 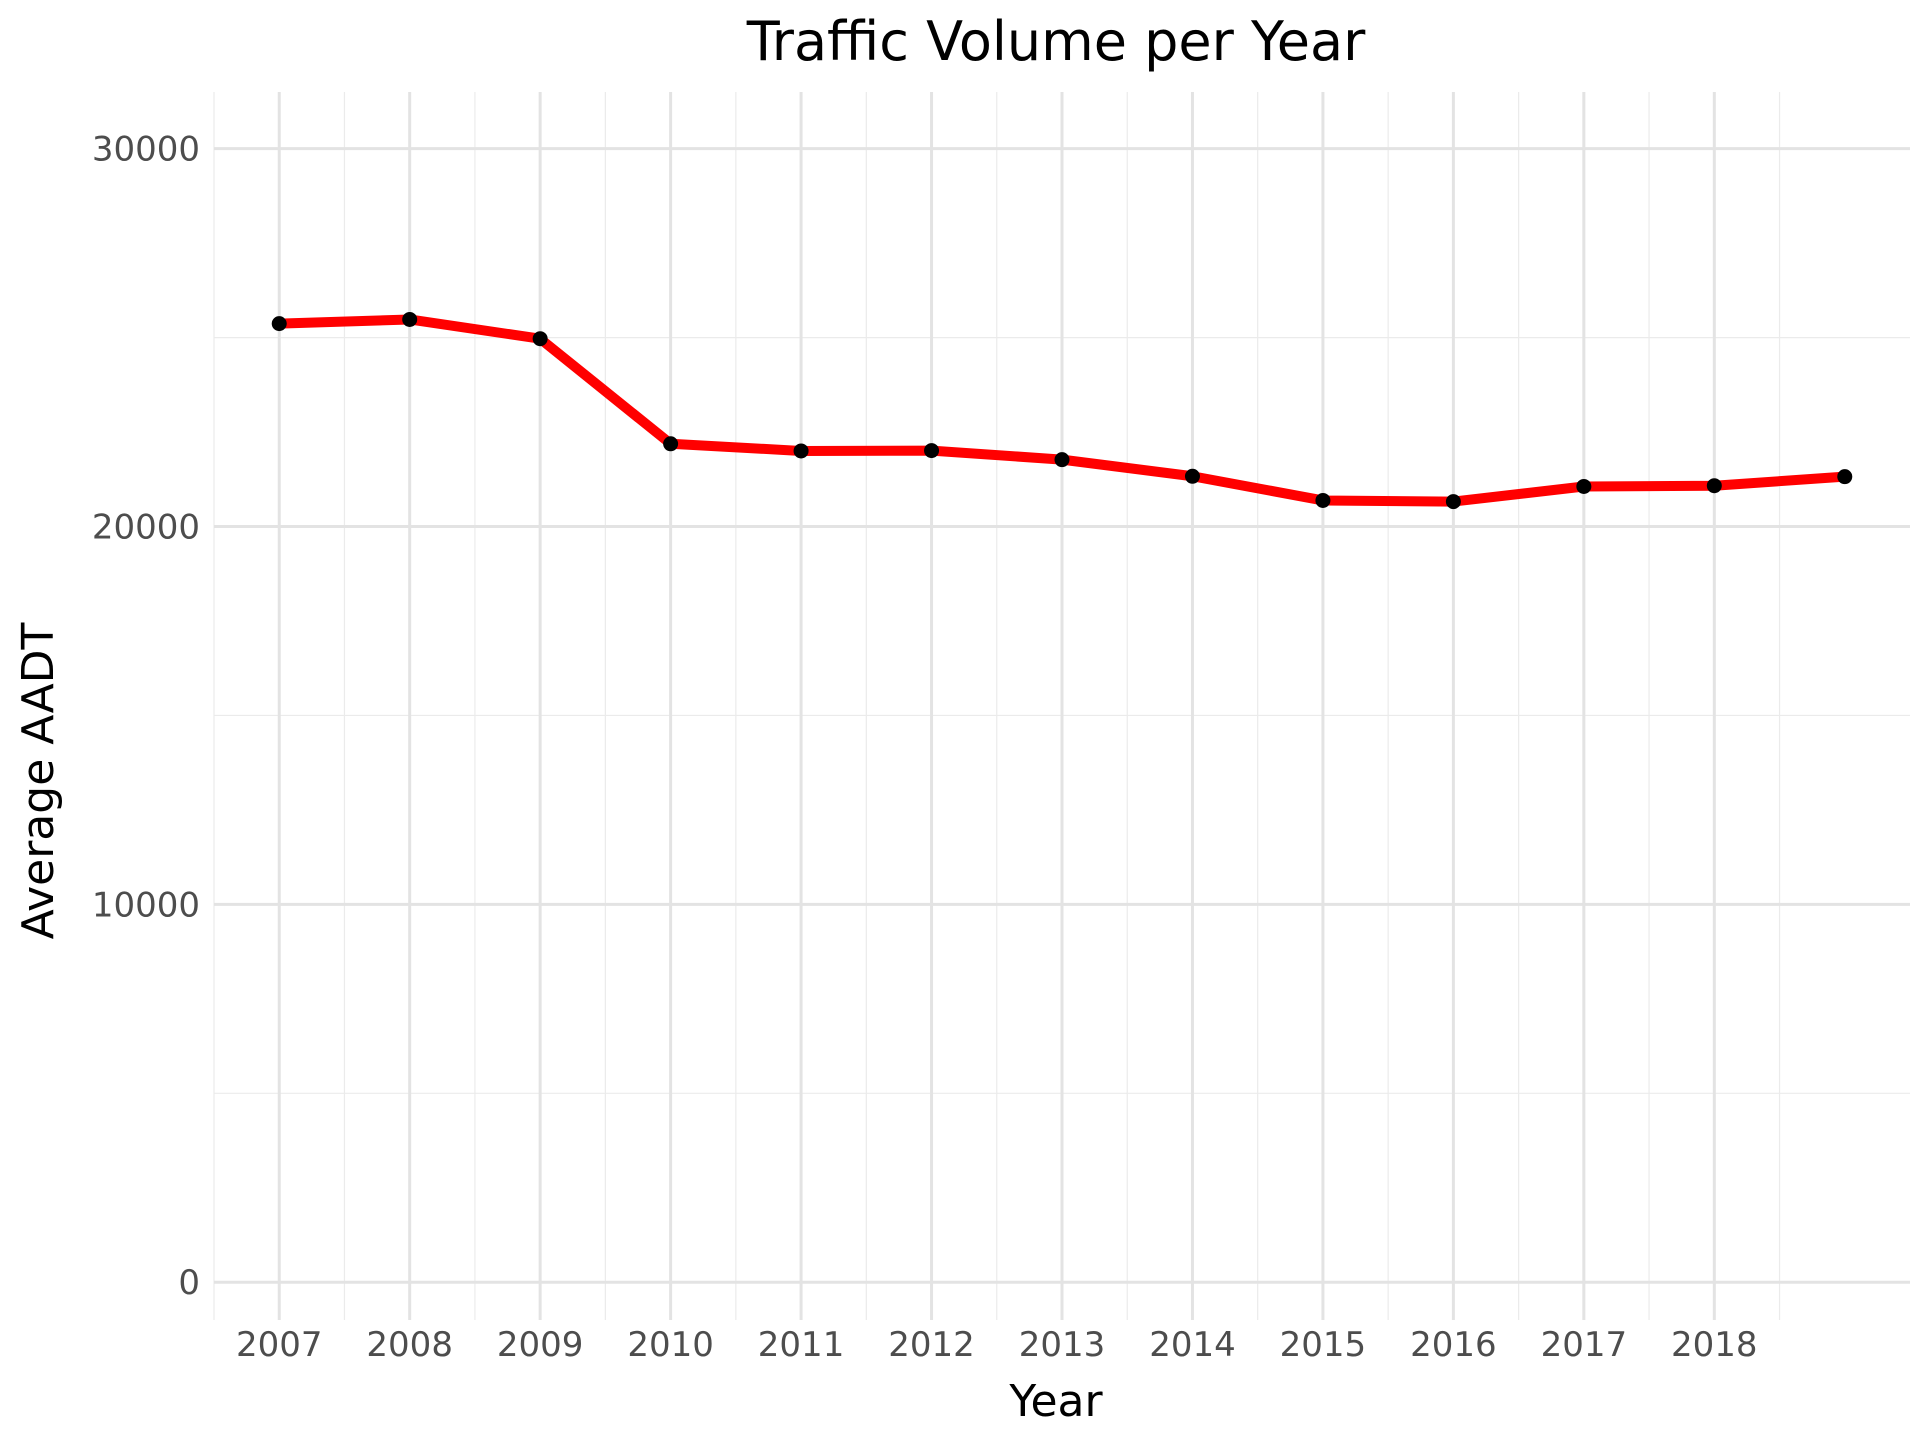 What do you see at coordinates (279, 1345) in the screenshot?
I see `x-tick-label: 2007` at bounding box center [279, 1345].